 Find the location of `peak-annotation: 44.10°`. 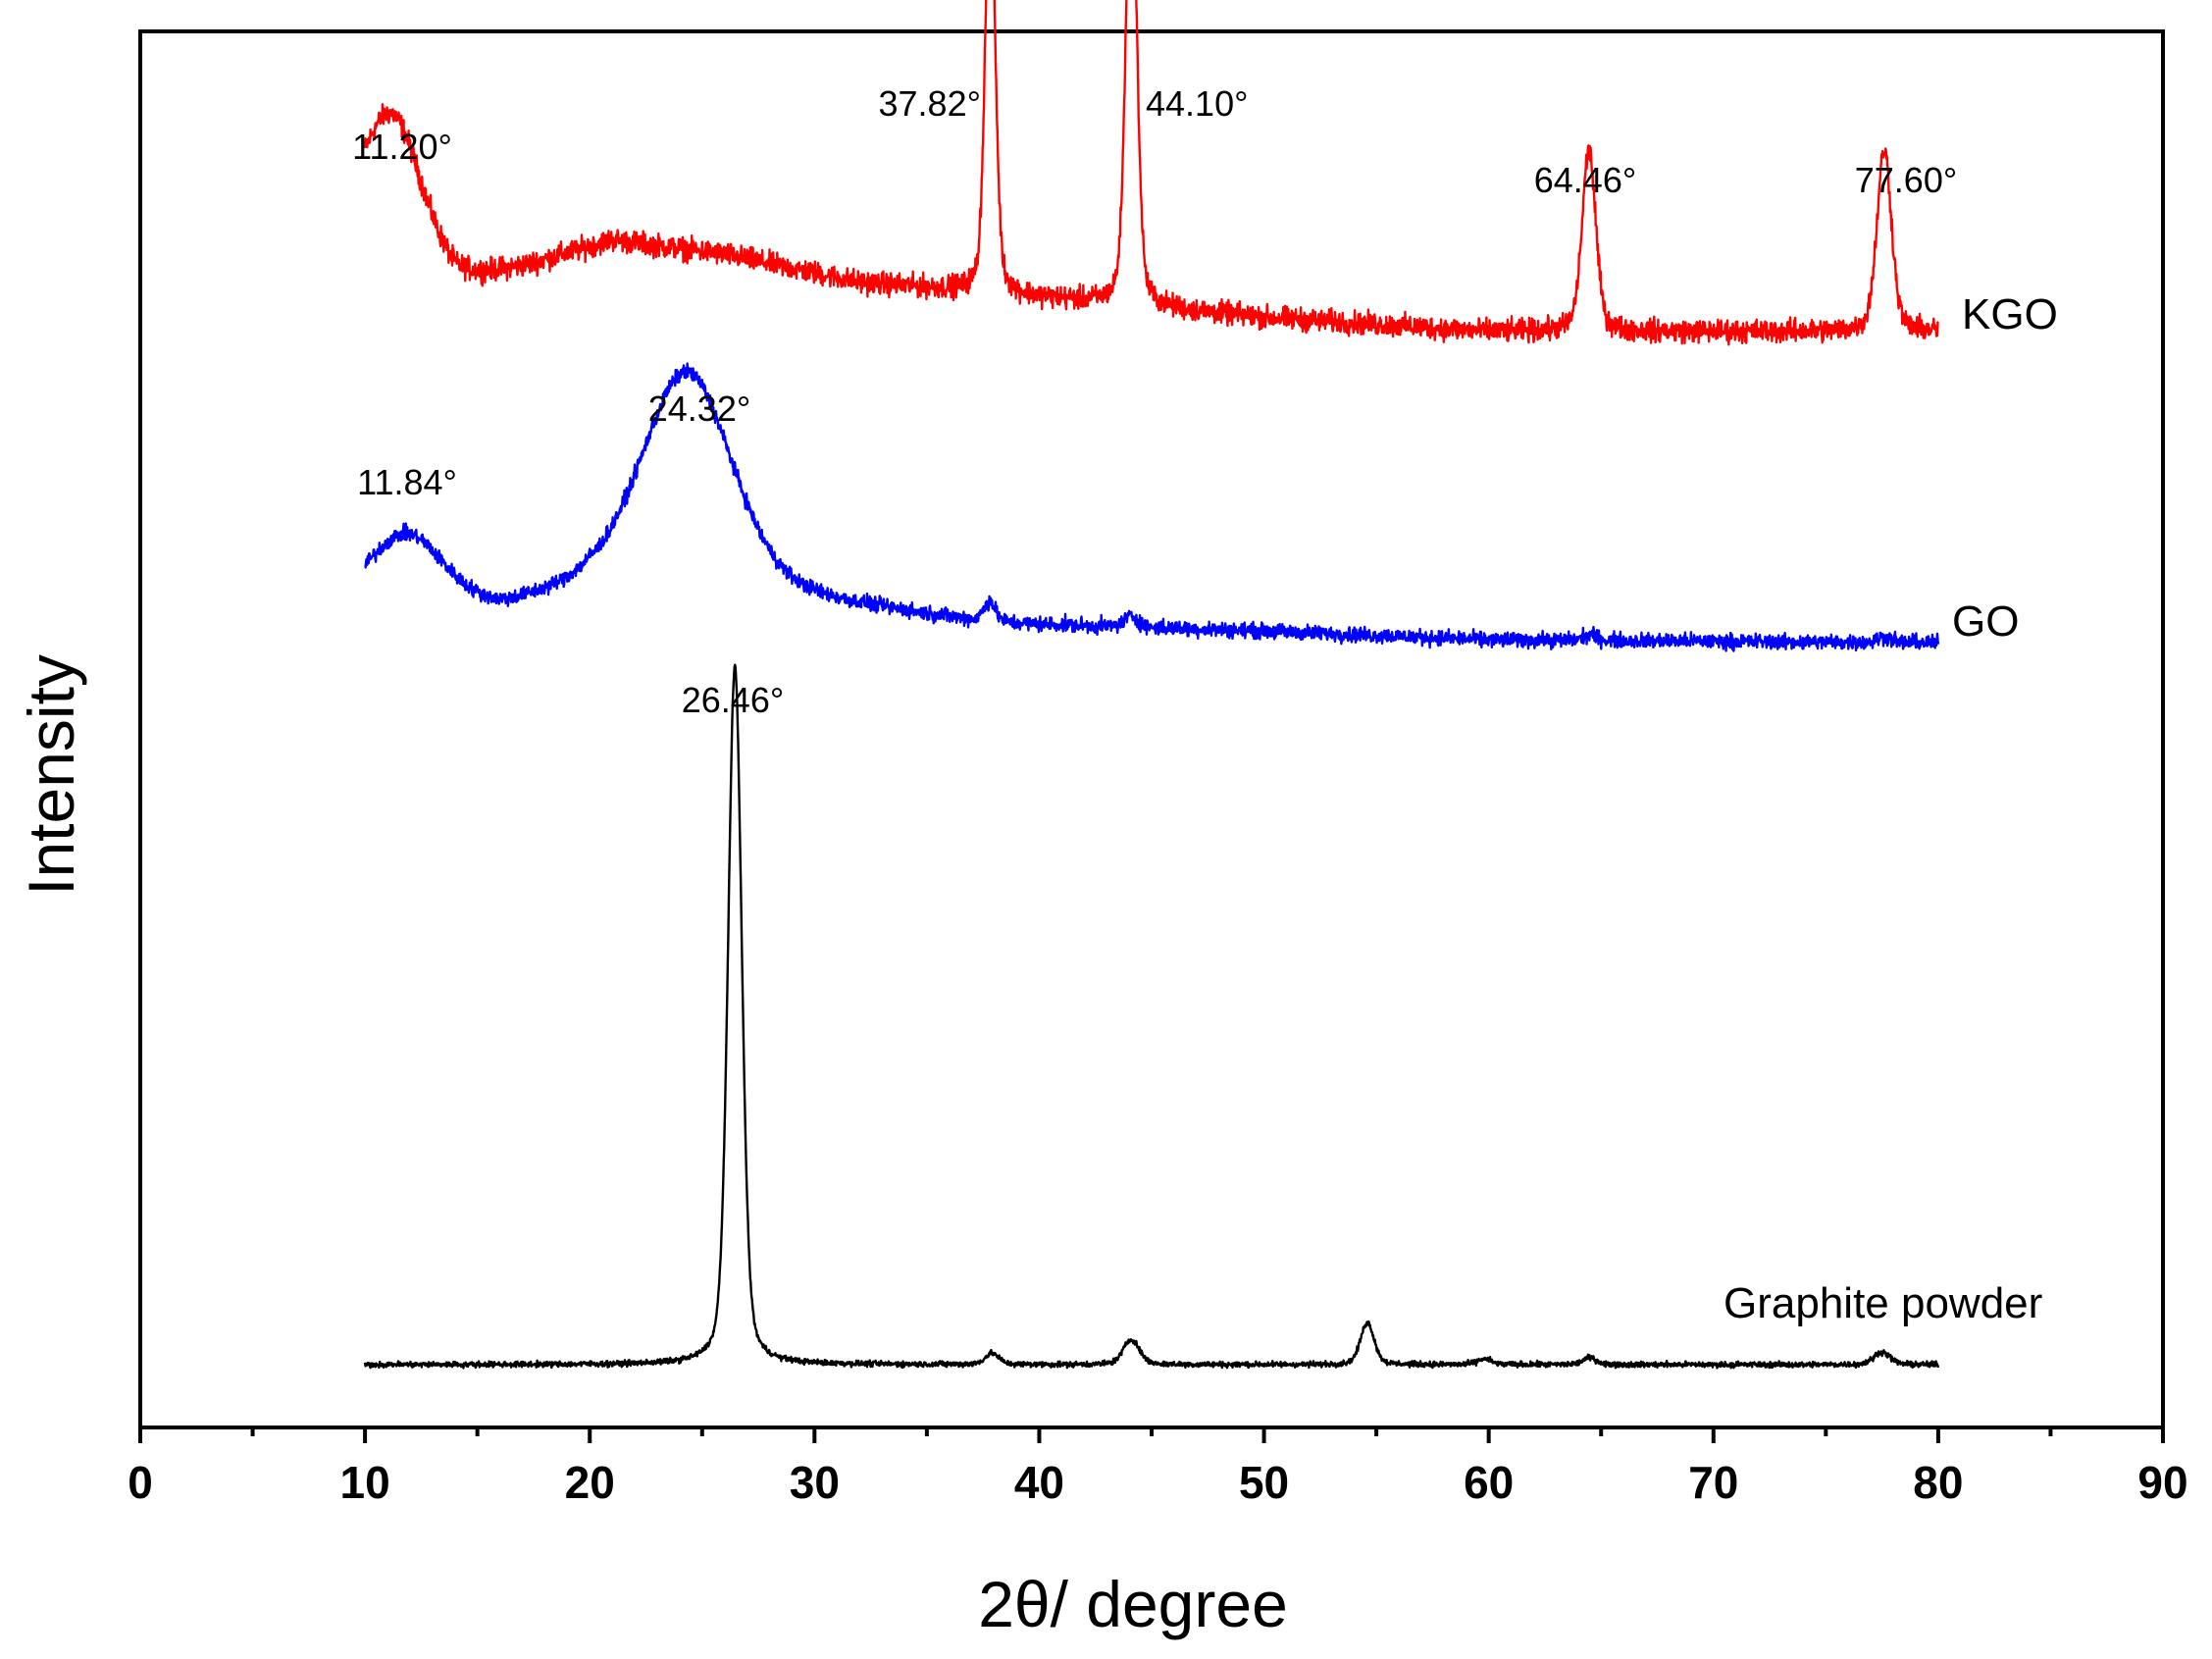

peak-annotation: 44.10° is located at coordinates (1197, 103).